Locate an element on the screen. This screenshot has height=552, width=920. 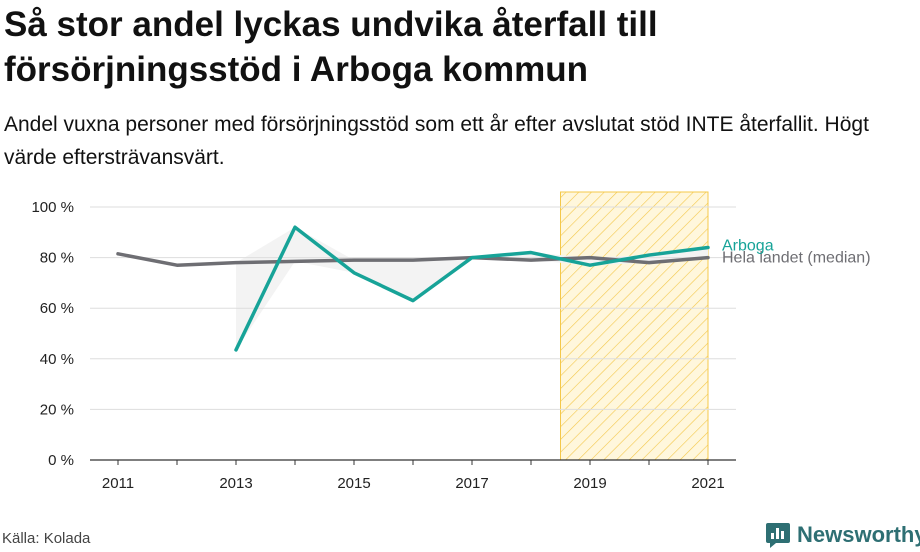
brand-name: Newsworthy is located at coordinates (858, 534).